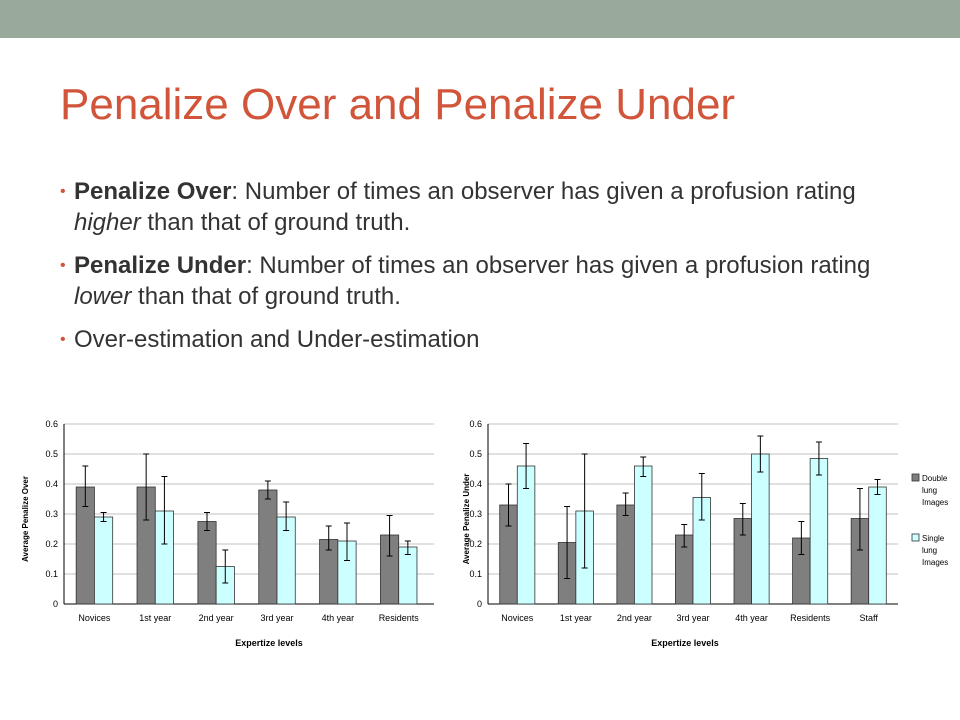 The height and width of the screenshot is (720, 960). Describe the element at coordinates (935, 478) in the screenshot. I see `legend-label: Double` at that location.